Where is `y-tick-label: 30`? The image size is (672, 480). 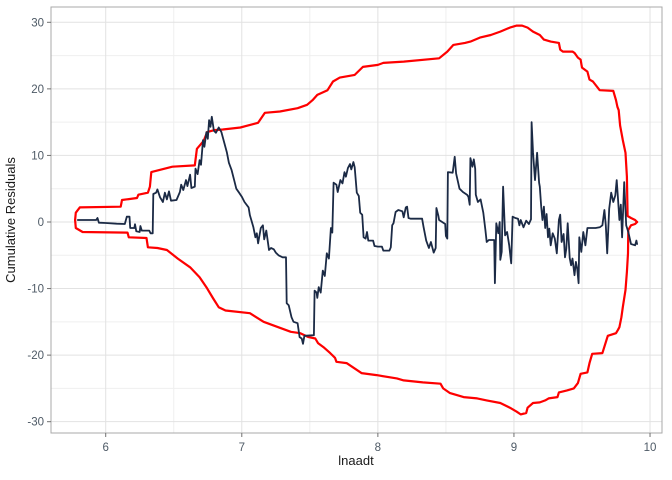 y-tick-label: 30 is located at coordinates (37, 23).